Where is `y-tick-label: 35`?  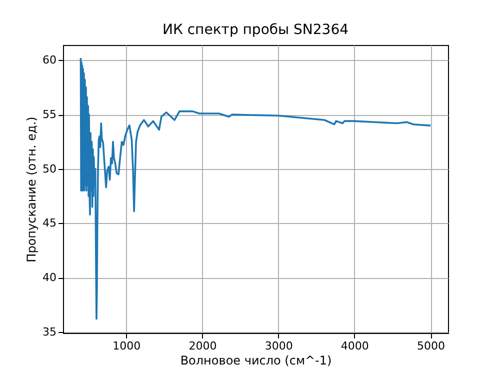
y-tick-label: 35 is located at coordinates (49, 331).